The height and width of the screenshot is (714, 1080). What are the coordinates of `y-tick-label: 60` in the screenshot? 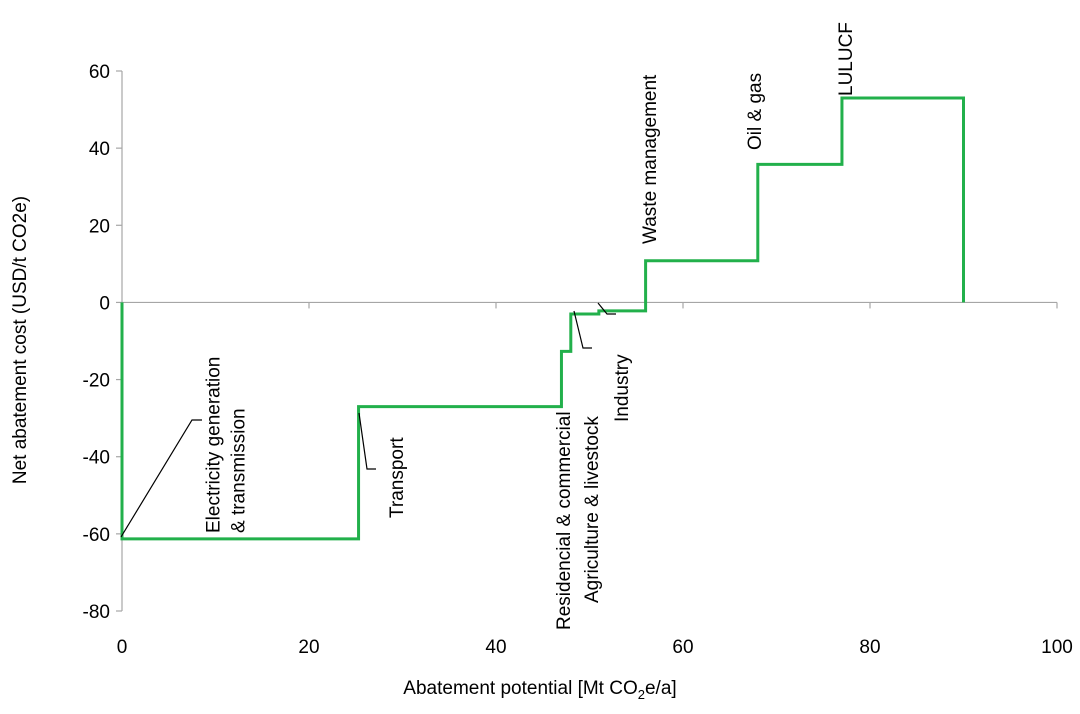 It's located at (99, 72).